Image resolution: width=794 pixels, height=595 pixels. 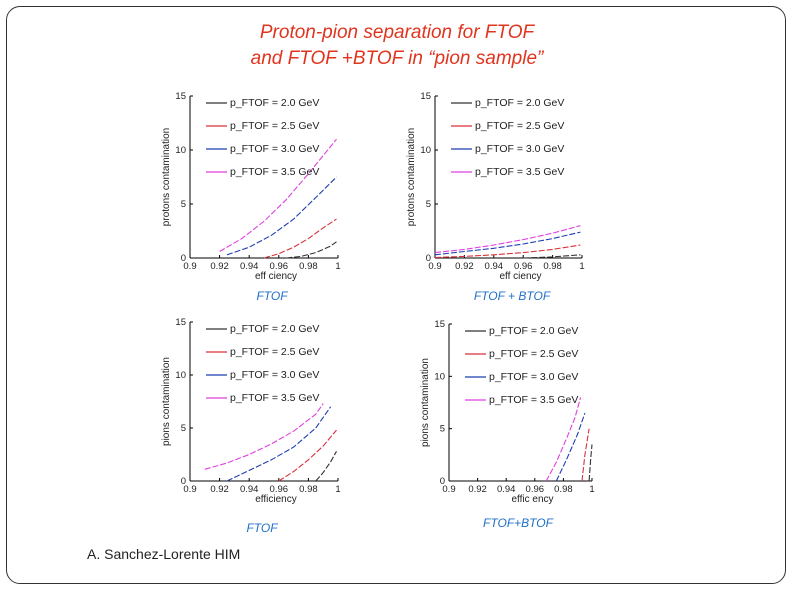 I want to click on x-axis-title: effic ency, so click(x=532, y=499).